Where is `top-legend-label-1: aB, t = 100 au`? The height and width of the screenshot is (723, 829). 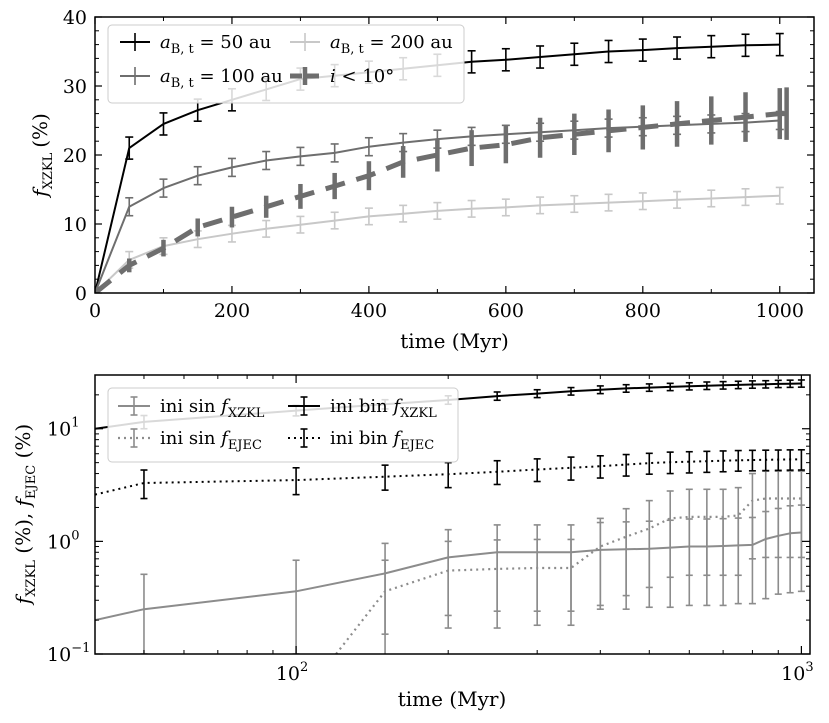
top-legend-label-1: aB, t = 100 au is located at coordinates (221, 78).